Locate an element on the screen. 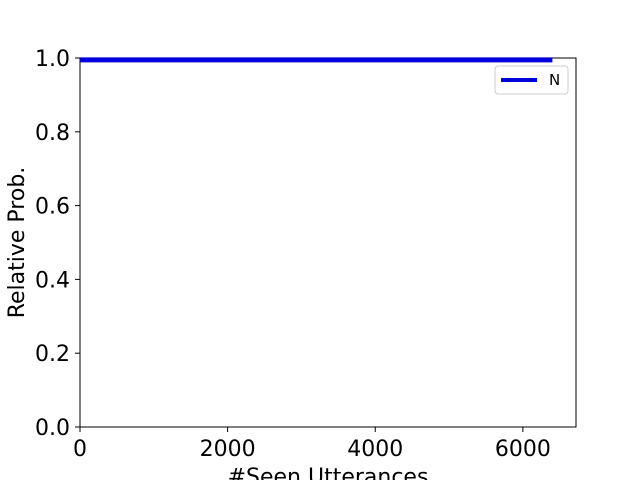 This screenshot has height=480, width=640. x-tick-label: 4000 is located at coordinates (375, 449).